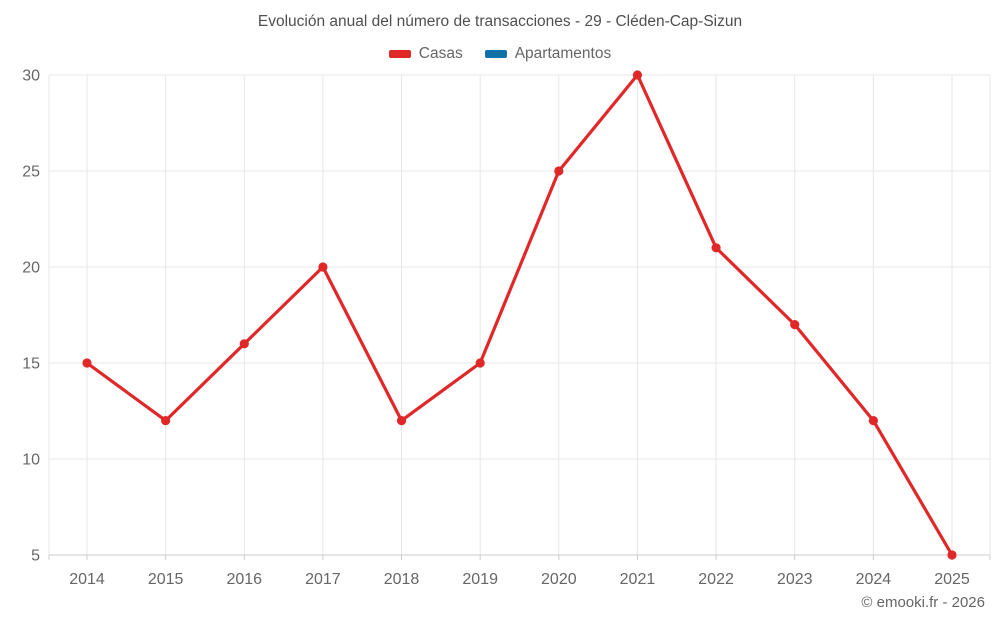  I want to click on x-axis-tick-label: 2017, so click(323, 579).